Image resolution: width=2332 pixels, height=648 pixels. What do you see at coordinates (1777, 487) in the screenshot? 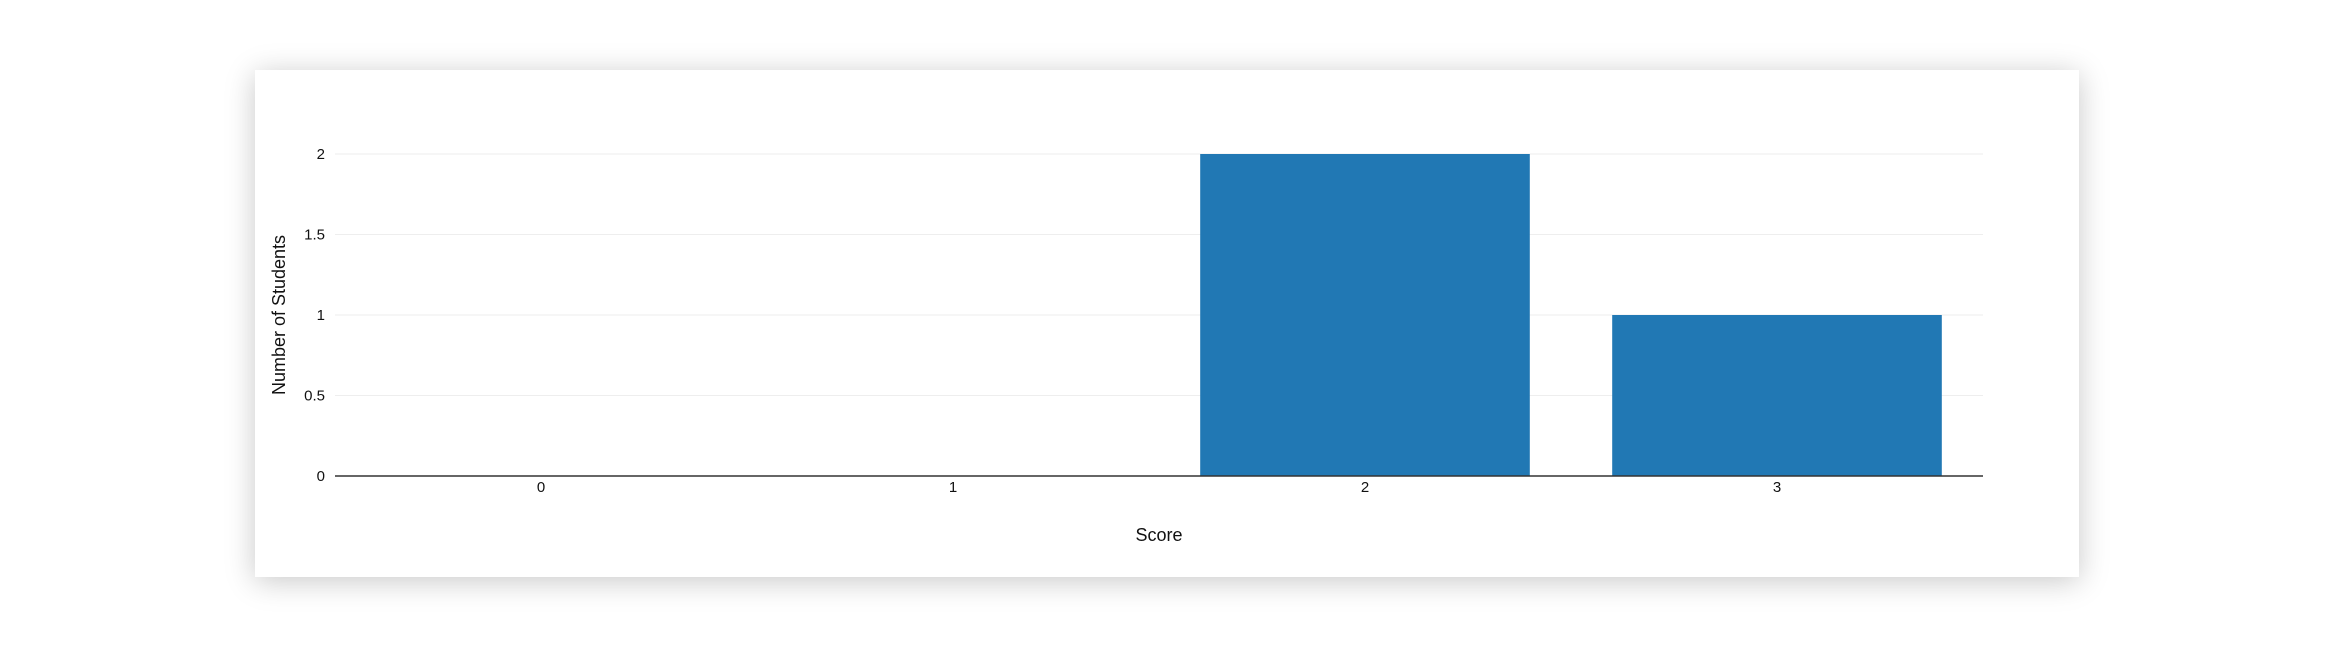
I see `x-tick-label: 3` at bounding box center [1777, 487].